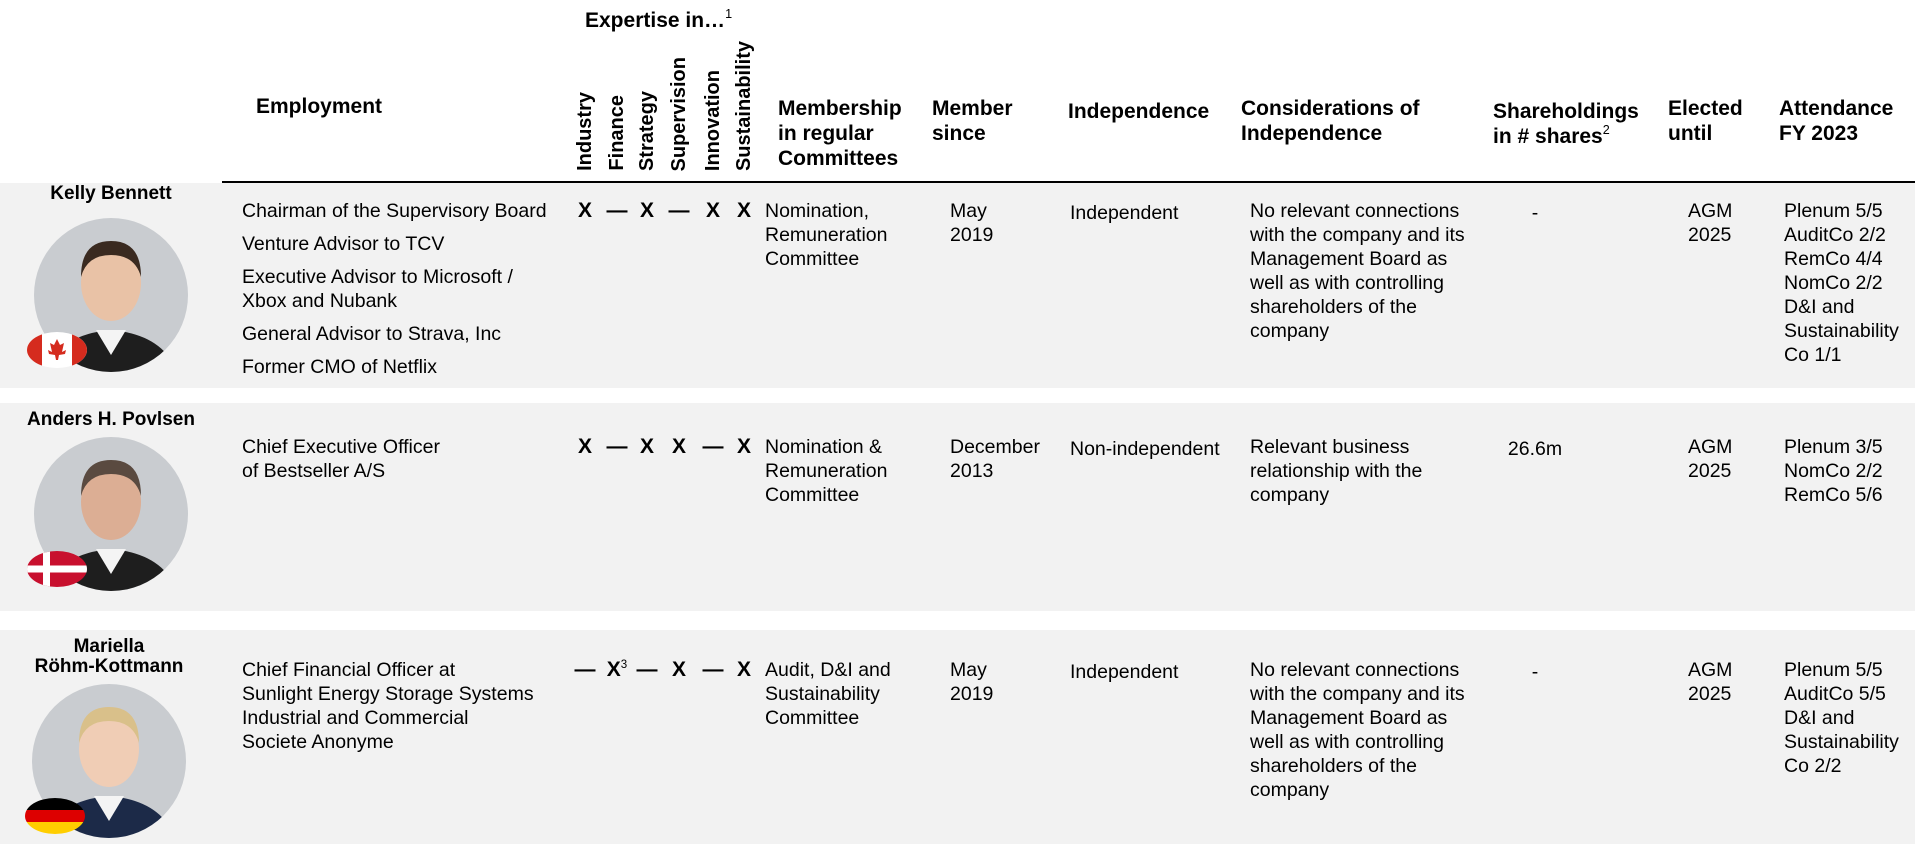 The image size is (1915, 844). I want to click on member-since-header: Member since, so click(972, 121).